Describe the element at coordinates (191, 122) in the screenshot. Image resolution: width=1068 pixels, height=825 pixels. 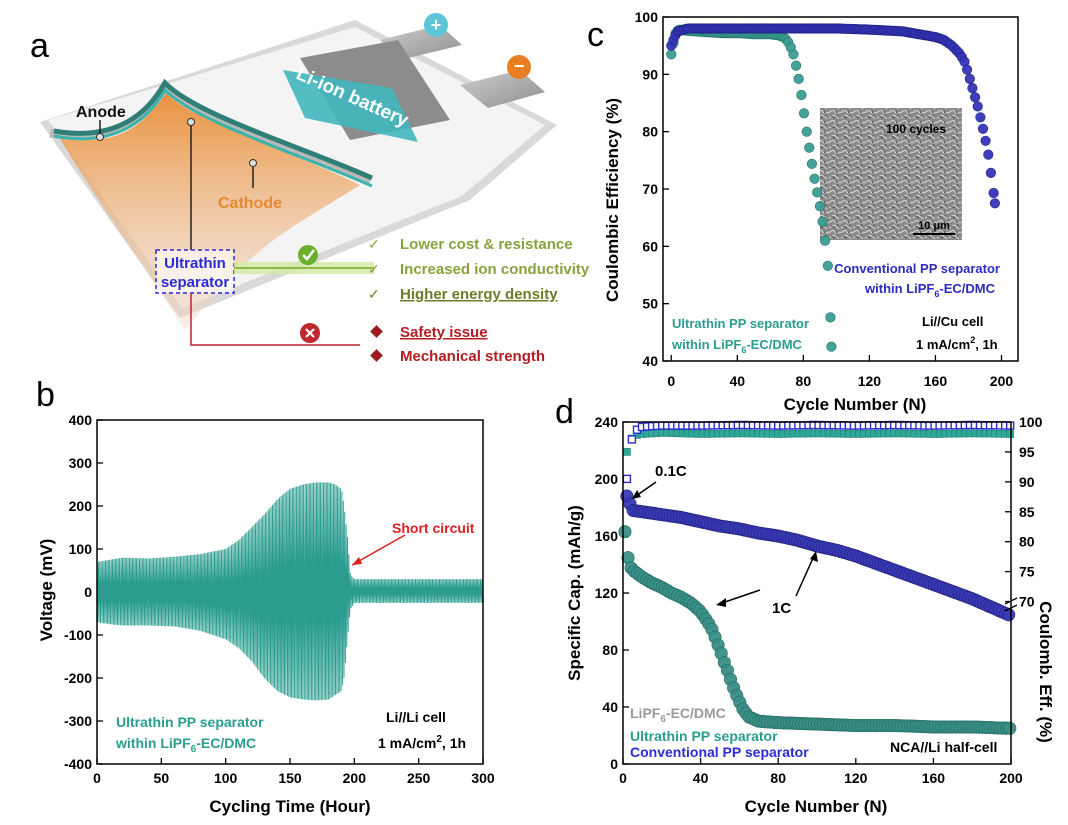
I see `separator-marker` at that location.